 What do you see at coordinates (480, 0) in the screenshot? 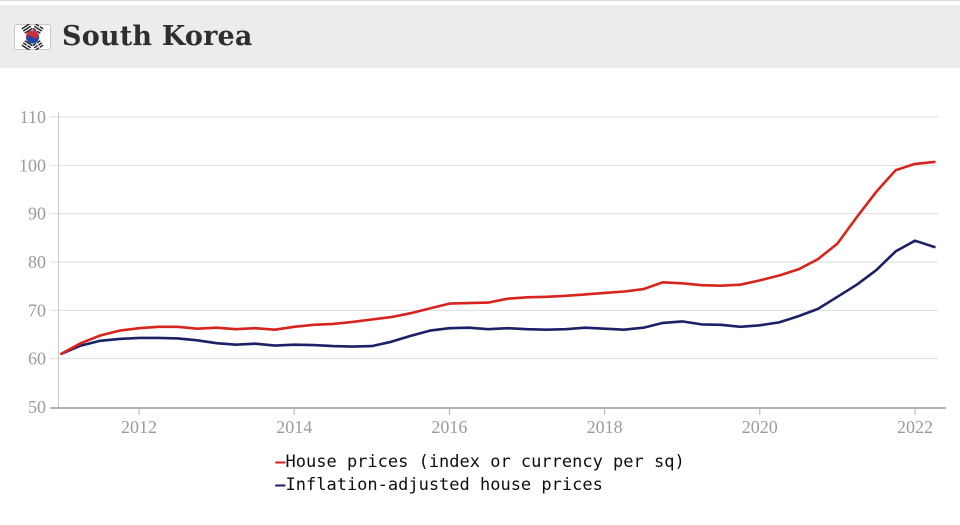
I see `top-border` at bounding box center [480, 0].